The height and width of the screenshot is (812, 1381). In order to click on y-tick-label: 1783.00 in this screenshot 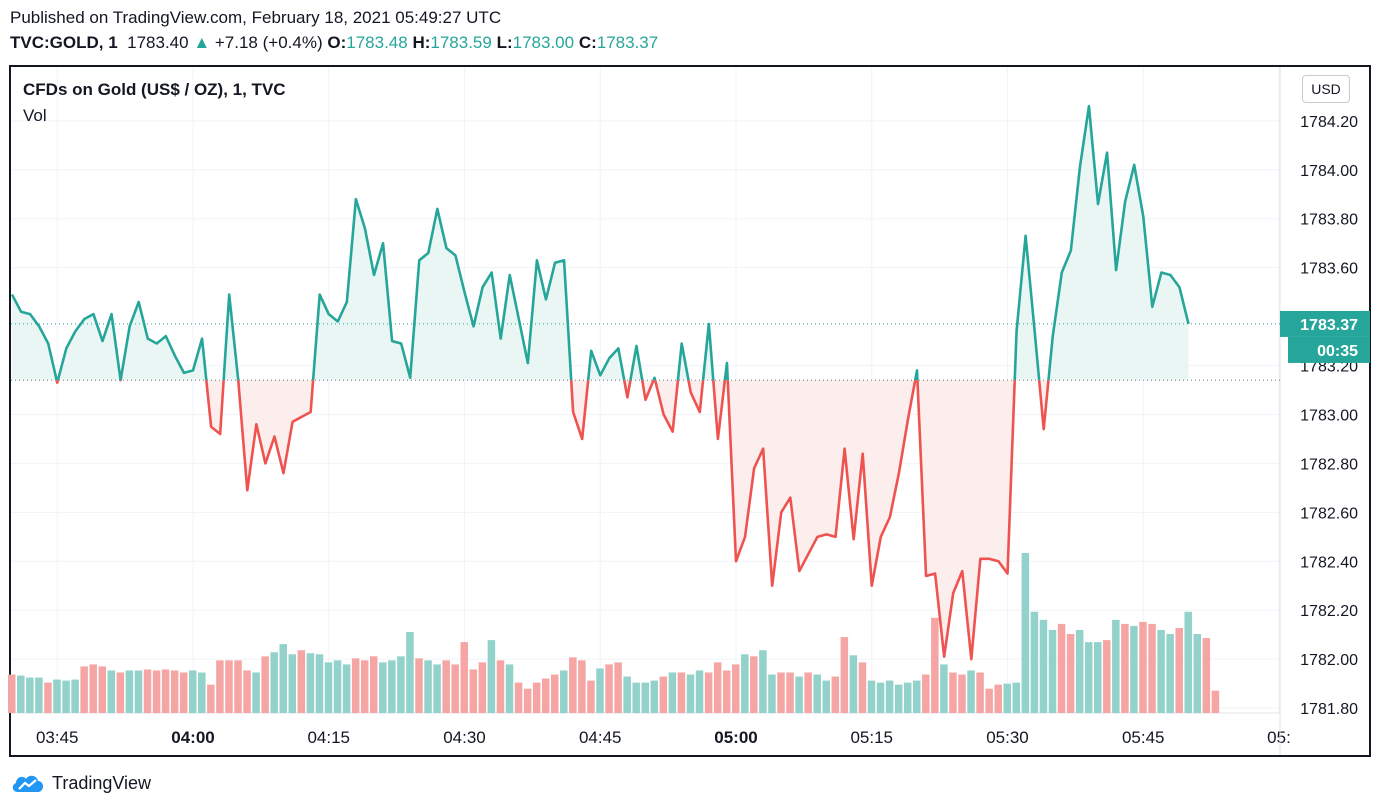, I will do `click(1329, 415)`.